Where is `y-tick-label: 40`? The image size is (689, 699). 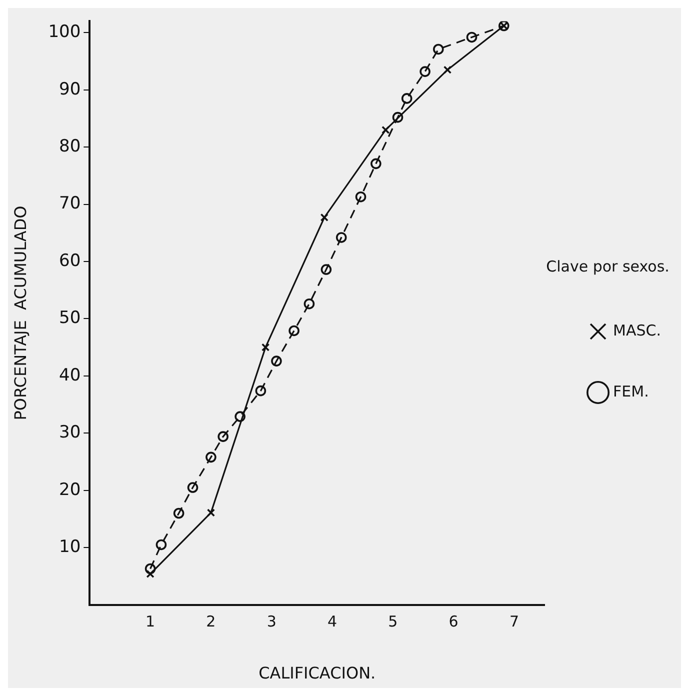
y-tick-label: 40 is located at coordinates (70, 375).